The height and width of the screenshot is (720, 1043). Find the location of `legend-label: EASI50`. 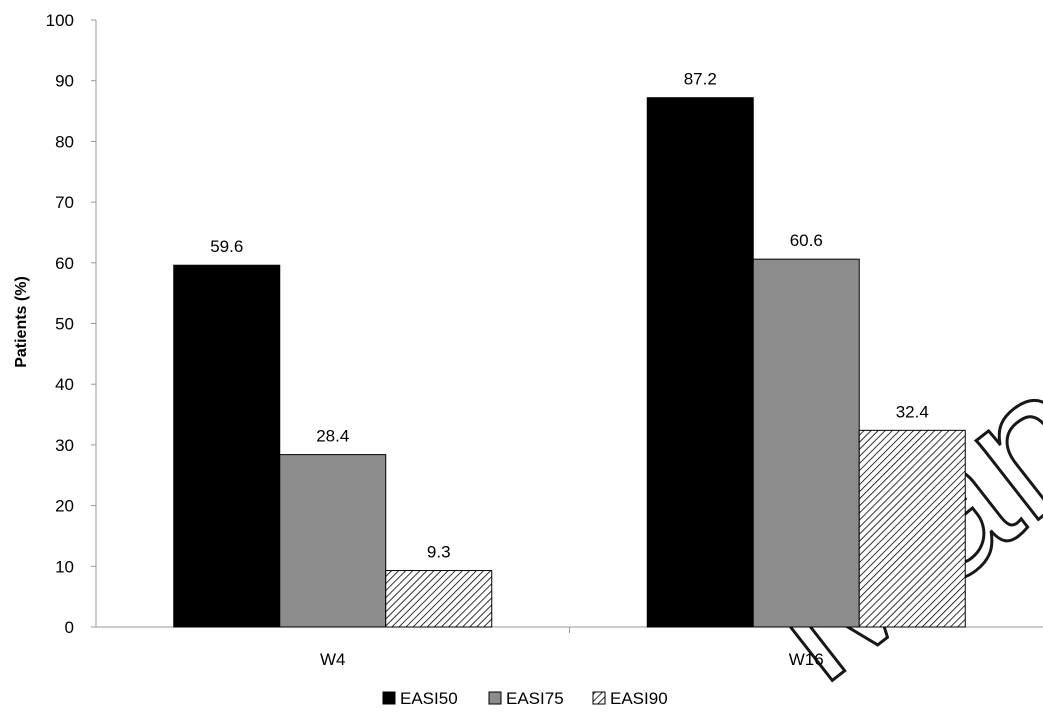

legend-label: EASI50 is located at coordinates (429, 698).